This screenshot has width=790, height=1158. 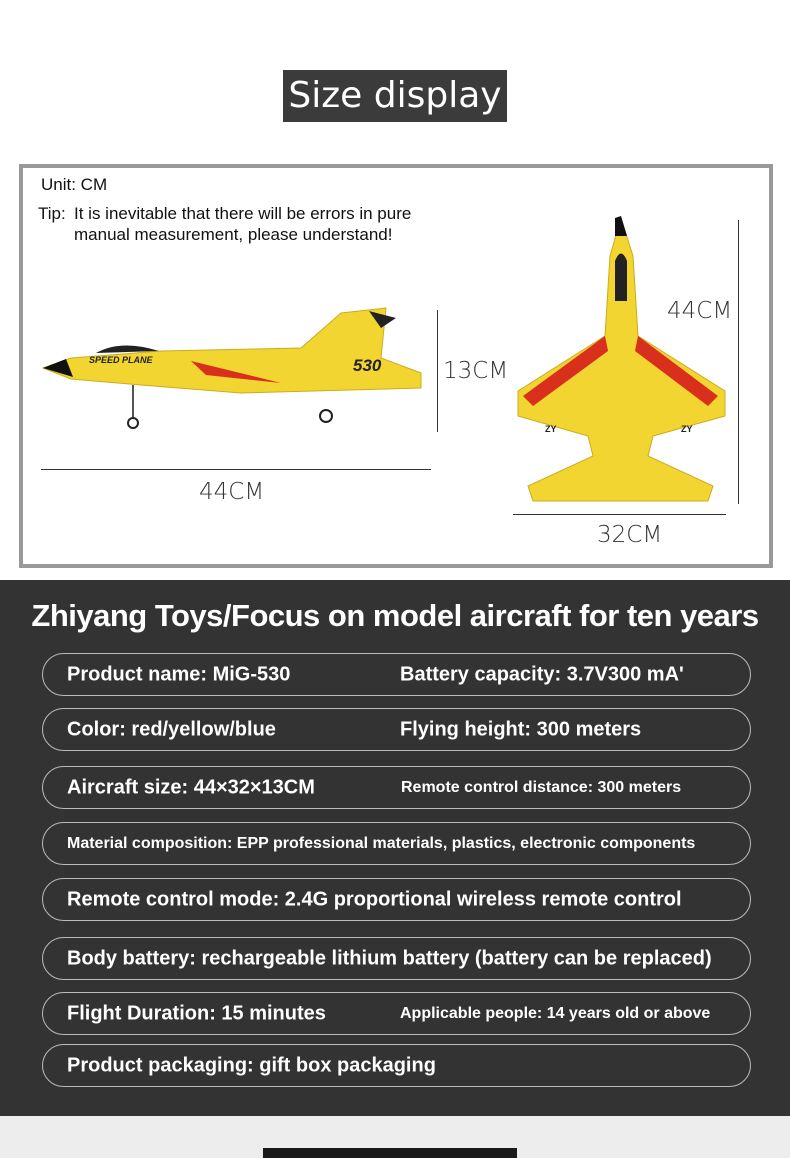 I want to click on tip-label: Tip:, so click(x=52, y=213).